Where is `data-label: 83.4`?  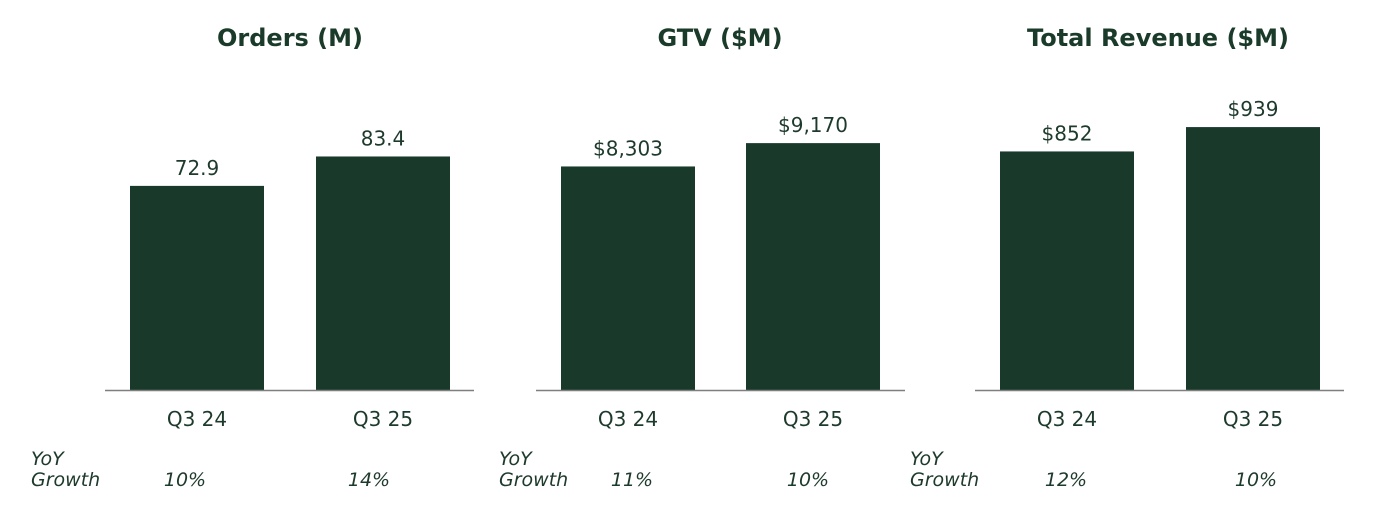
data-label: 83.4 is located at coordinates (383, 138).